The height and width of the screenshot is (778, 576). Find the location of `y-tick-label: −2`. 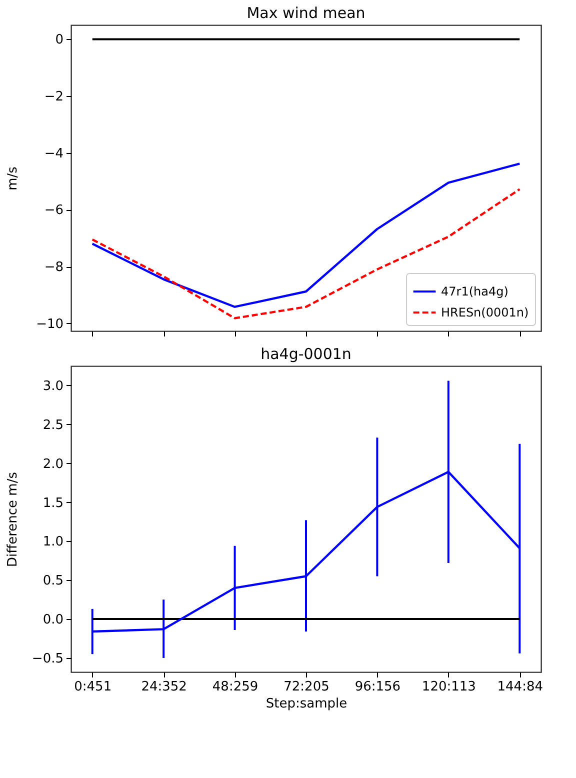

y-tick-label: −2 is located at coordinates (54, 97).